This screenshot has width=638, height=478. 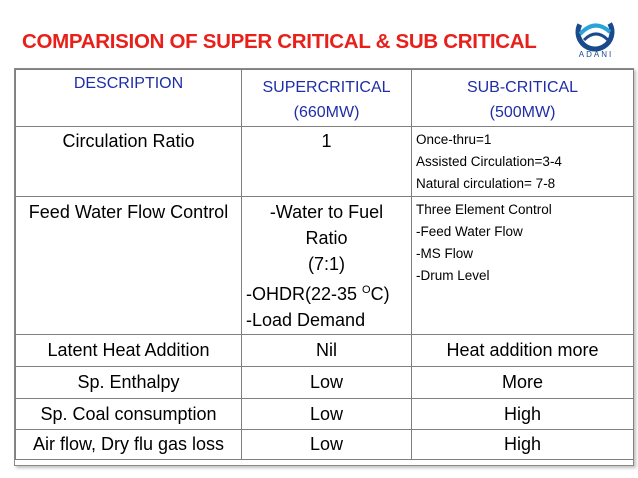 I want to click on row-supercritical: Nil, so click(x=326, y=350).